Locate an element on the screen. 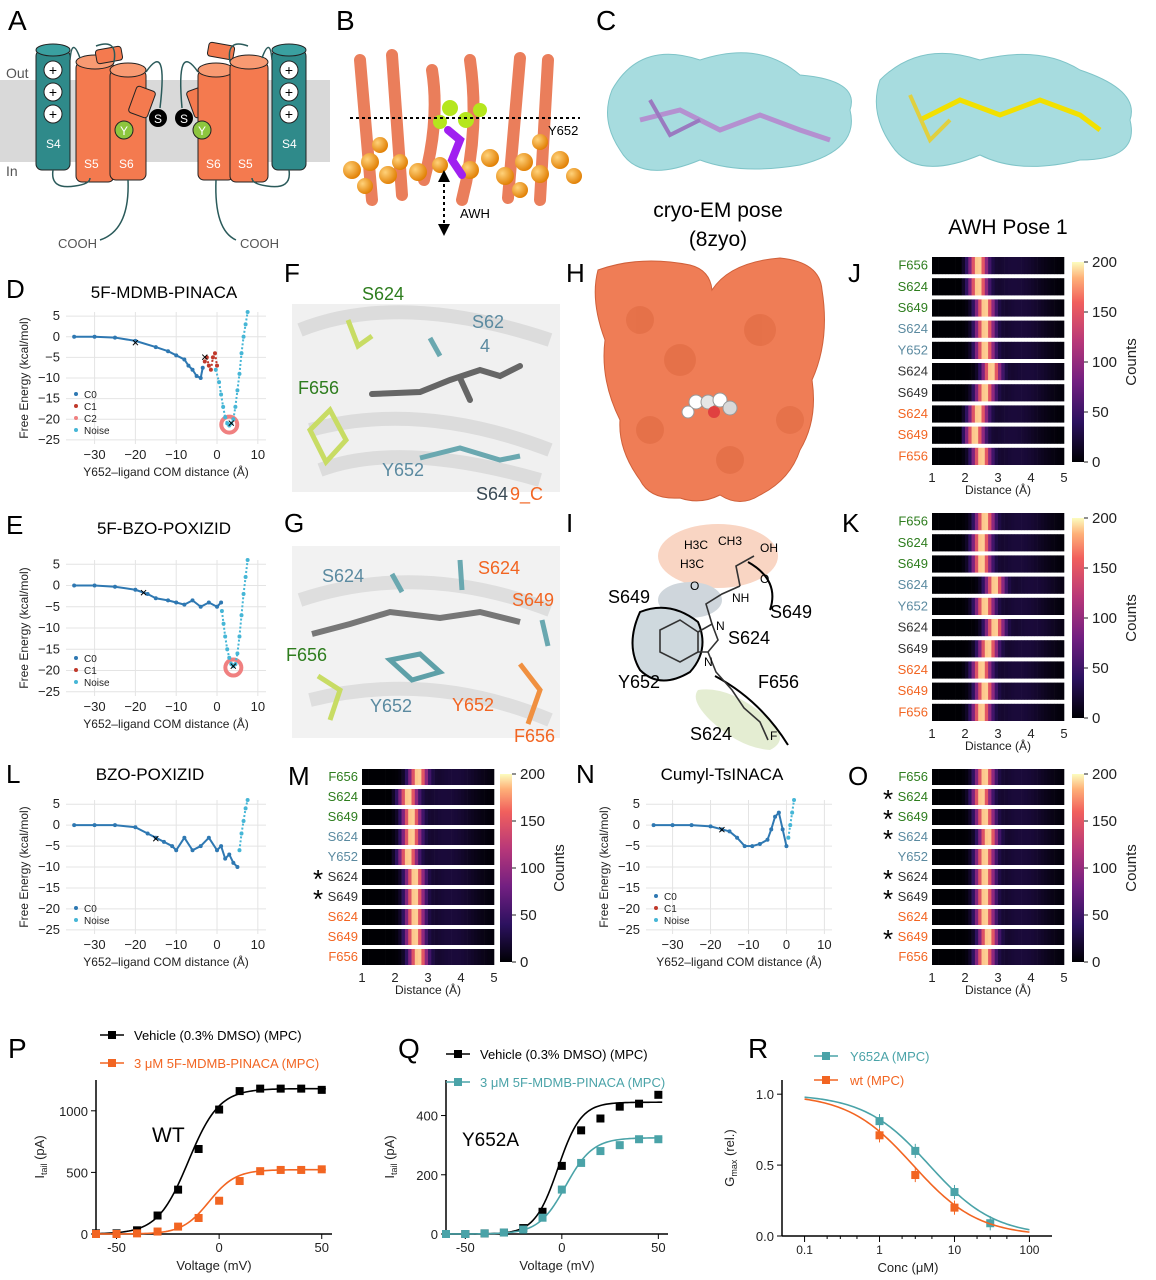 The width and height of the screenshot is (1156, 1280). colorbar-tick-label: 150 is located at coordinates (1104, 568).